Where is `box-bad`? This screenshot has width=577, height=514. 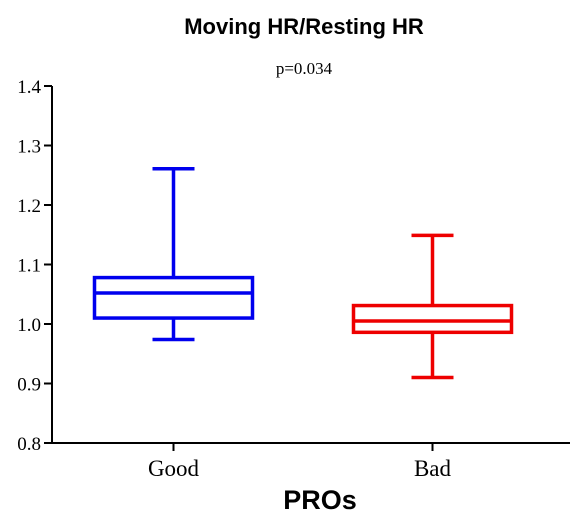
box-bad is located at coordinates (432, 306).